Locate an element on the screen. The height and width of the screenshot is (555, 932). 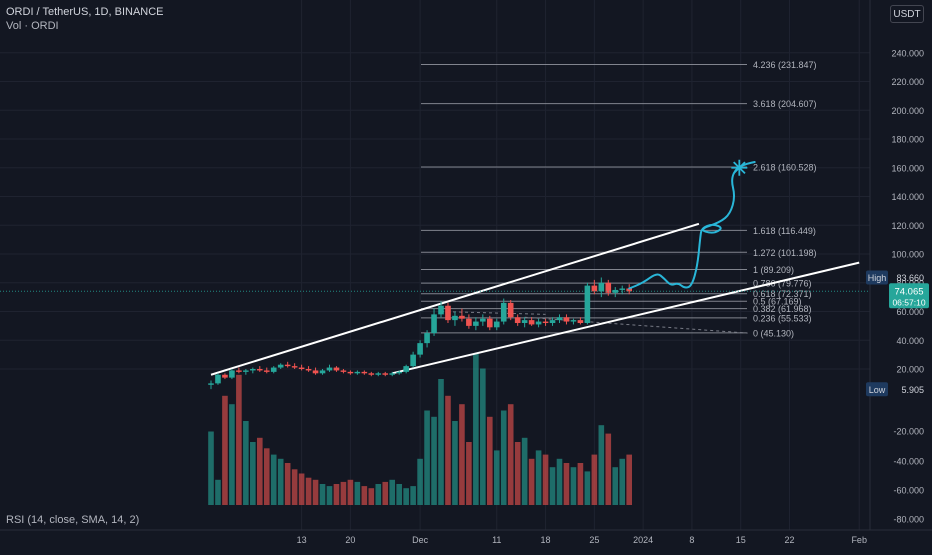
fib-level-label: 0.236 (55.533) is located at coordinates (782, 318).